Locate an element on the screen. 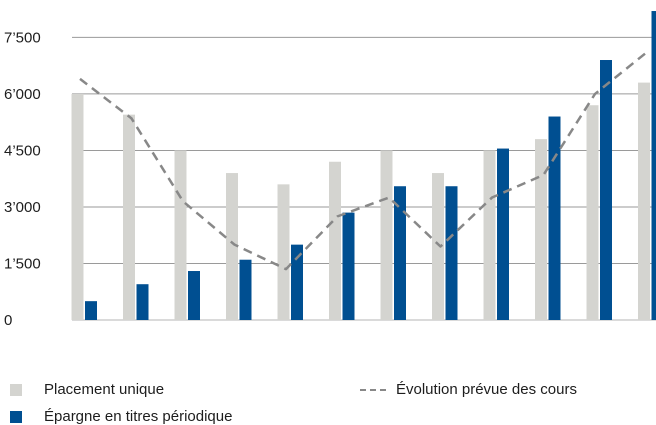  y-tick-label: 0 is located at coordinates (8, 320).